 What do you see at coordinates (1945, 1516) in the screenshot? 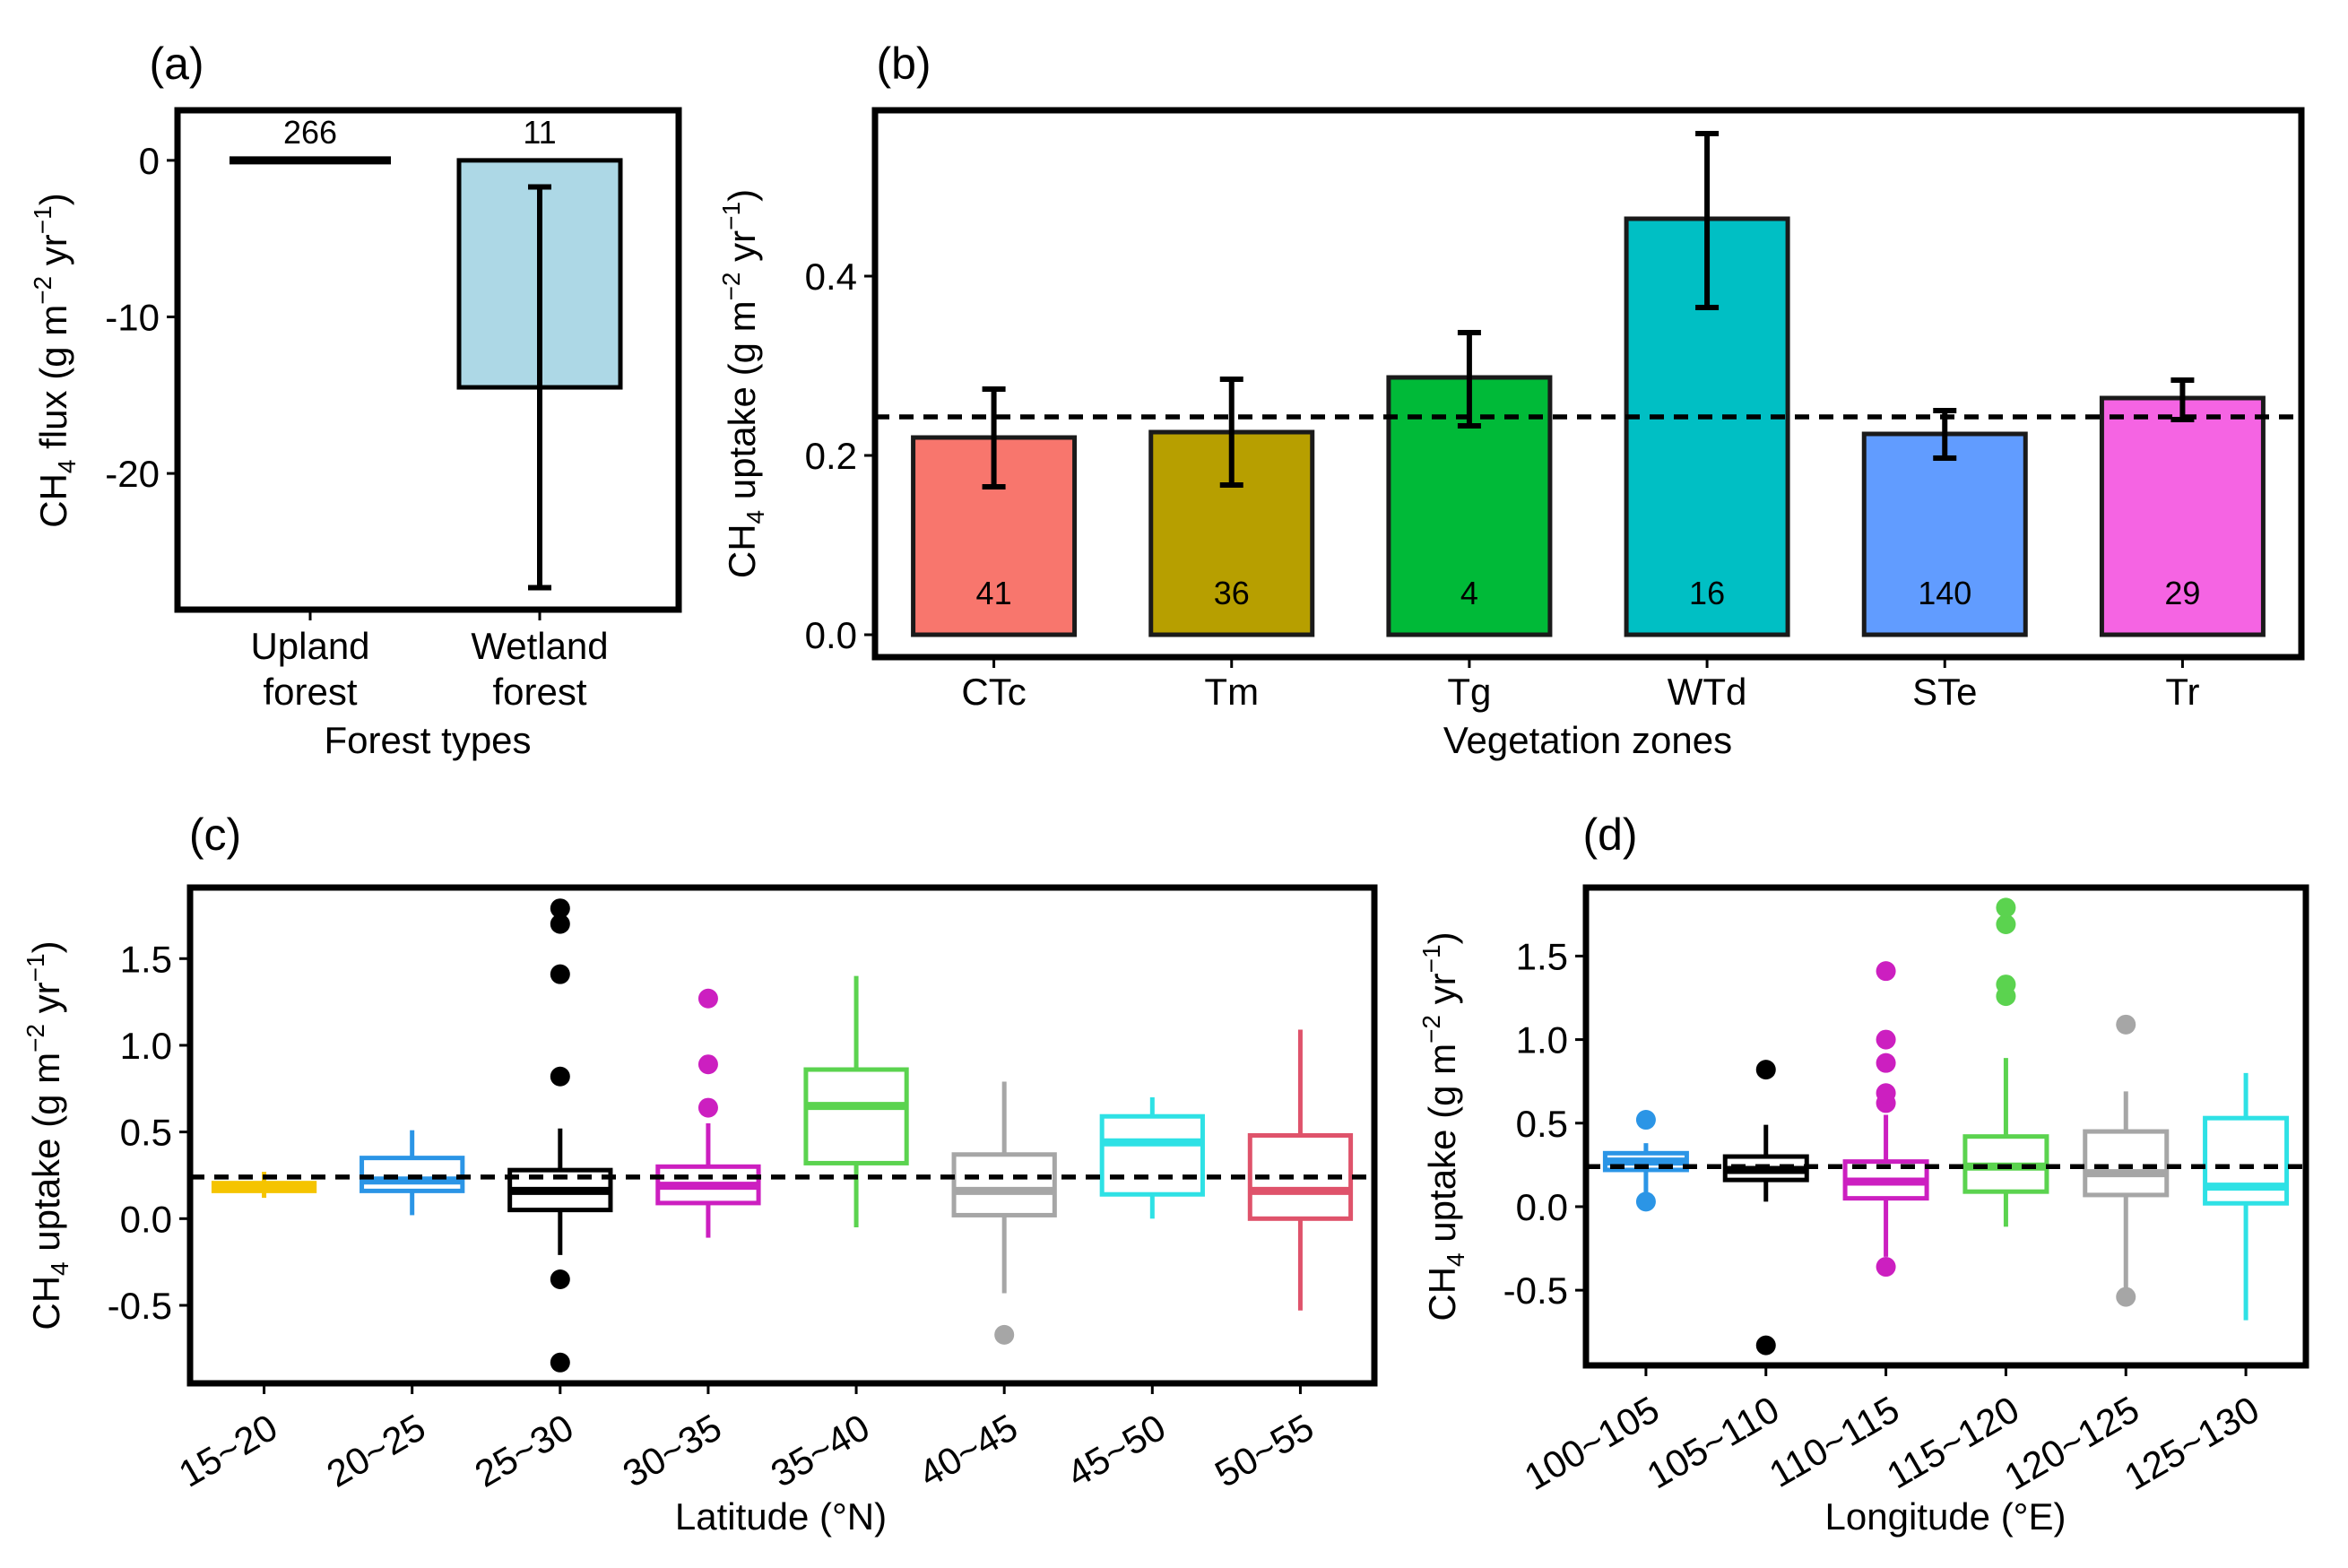
I see `x-axis-title: Longitude (°E)` at bounding box center [1945, 1516].